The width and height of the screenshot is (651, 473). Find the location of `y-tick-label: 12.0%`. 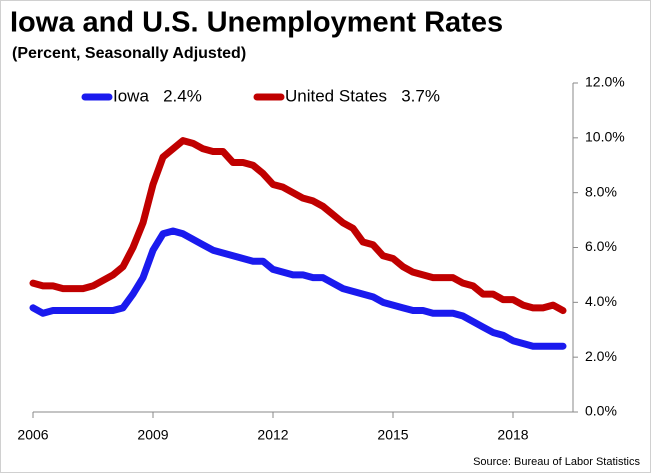

y-tick-label: 12.0% is located at coordinates (605, 82).